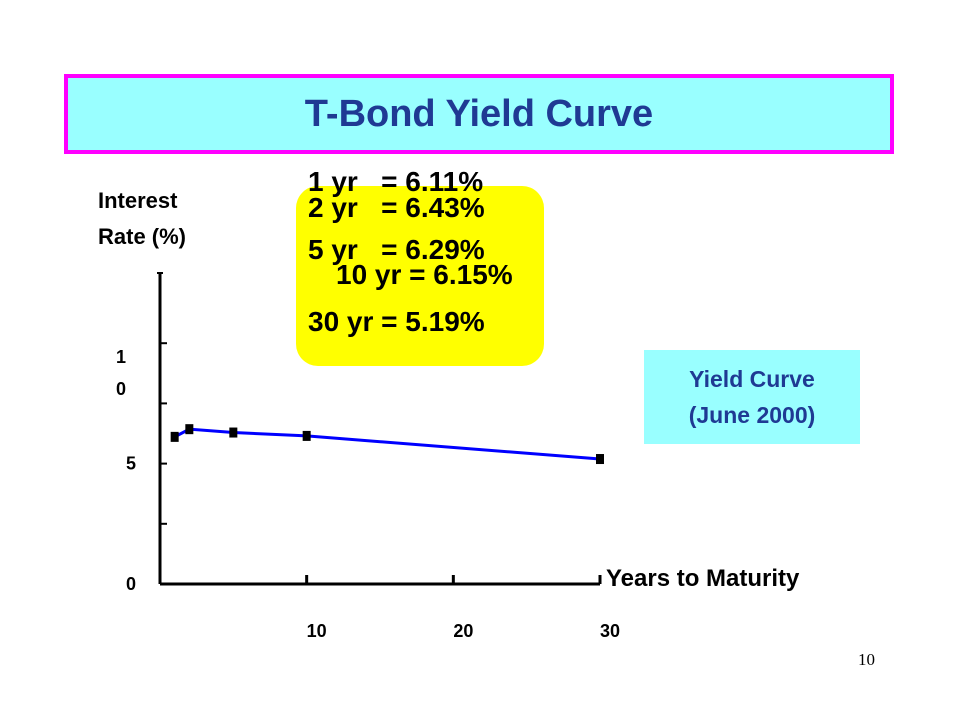 Image resolution: width=960 pixels, height=720 pixels. What do you see at coordinates (131, 584) in the screenshot?
I see `y-tick-label: 0` at bounding box center [131, 584].